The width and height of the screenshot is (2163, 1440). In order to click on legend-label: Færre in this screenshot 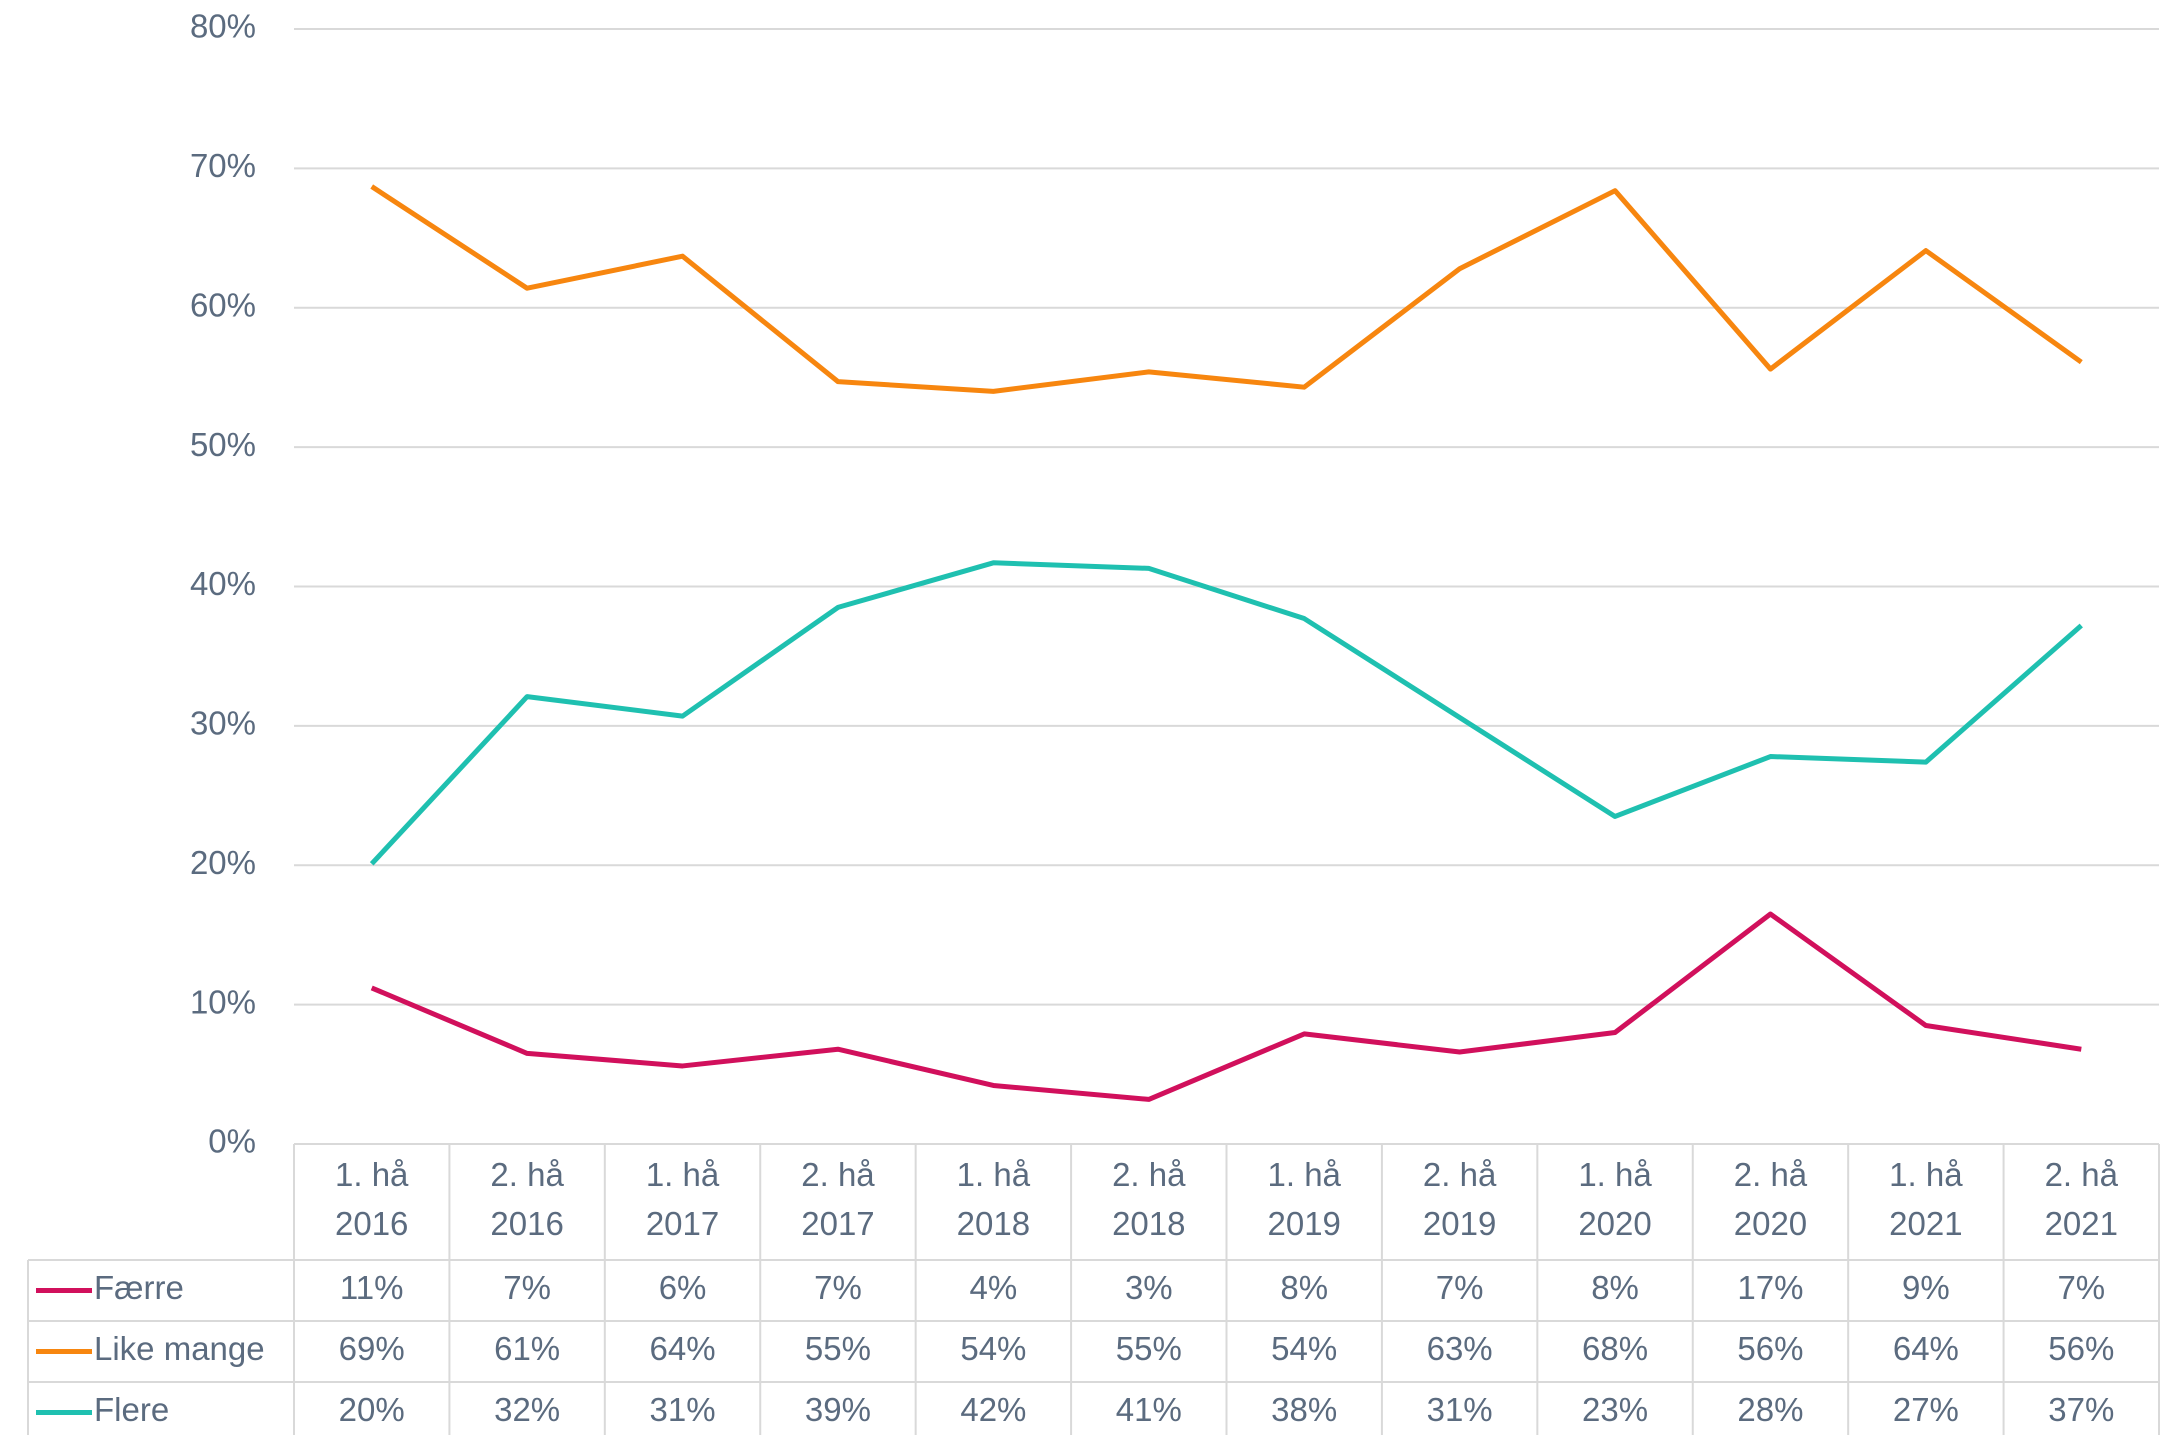, I will do `click(139, 1287)`.